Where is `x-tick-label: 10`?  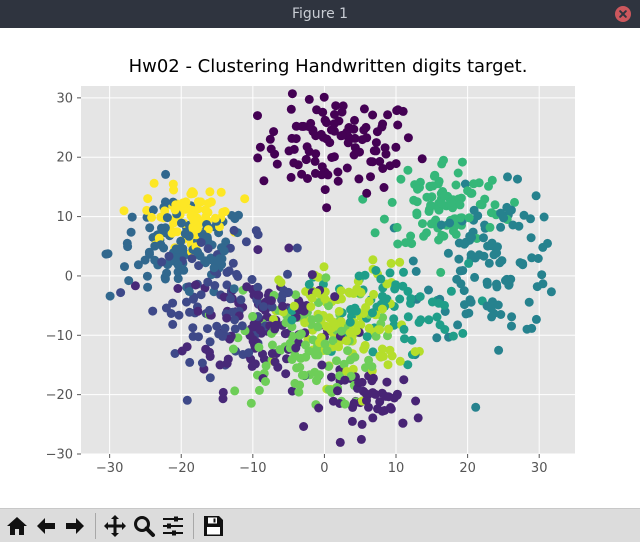
x-tick-label: 10 is located at coordinates (396, 468).